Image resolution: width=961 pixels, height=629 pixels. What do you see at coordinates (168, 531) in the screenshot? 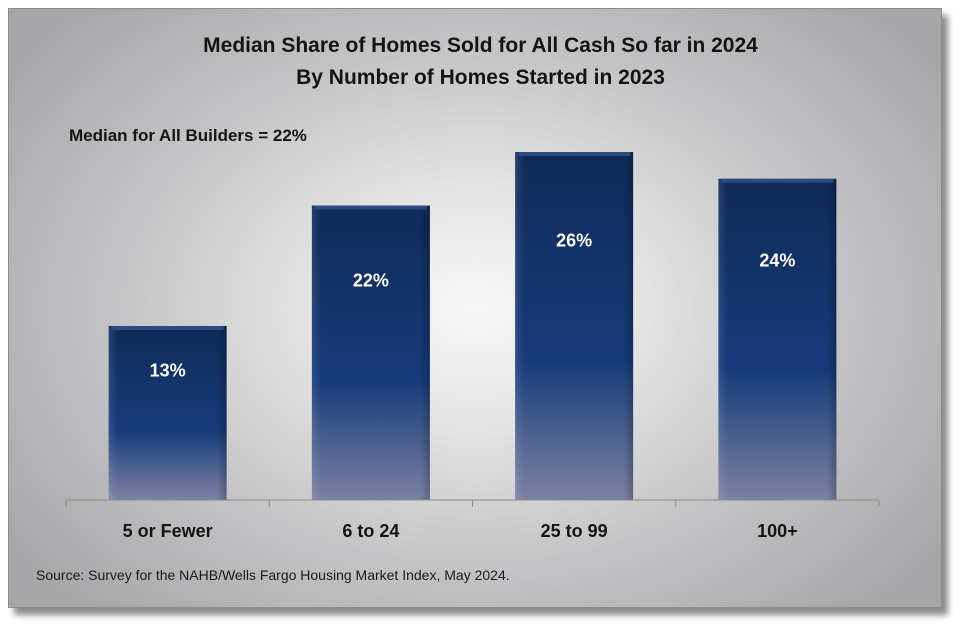
I see `x-tick-label: 5 or Fewer` at bounding box center [168, 531].